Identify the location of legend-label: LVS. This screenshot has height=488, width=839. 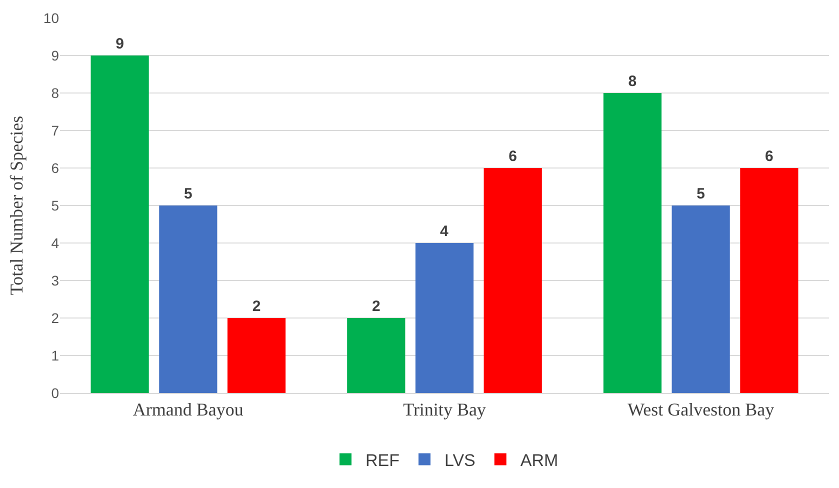
(460, 460).